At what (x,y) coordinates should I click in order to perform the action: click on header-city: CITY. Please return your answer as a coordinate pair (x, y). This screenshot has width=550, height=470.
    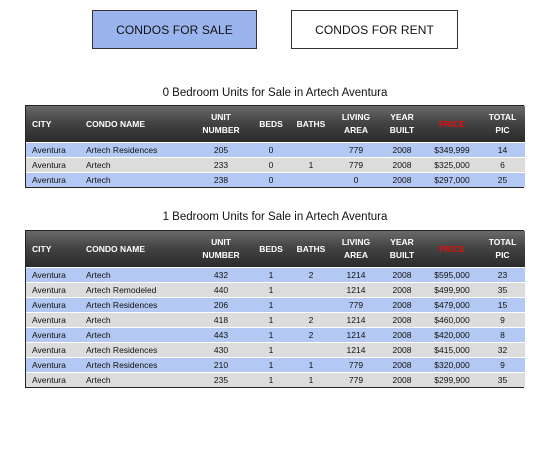
    Looking at the image, I should click on (53, 249).